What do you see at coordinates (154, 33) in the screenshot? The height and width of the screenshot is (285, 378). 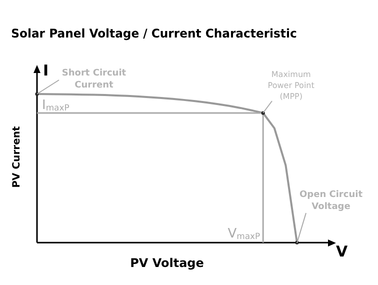 I see `chart-title: Solar Panel Voltage / Current Characteristic` at bounding box center [154, 33].